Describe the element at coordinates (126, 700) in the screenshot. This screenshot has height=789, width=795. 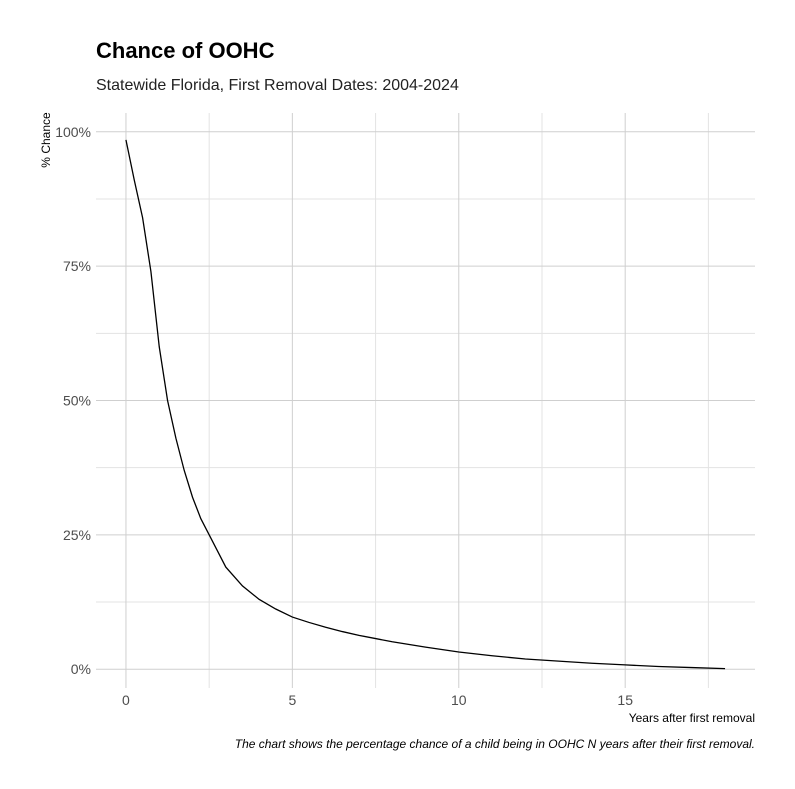
I see `x-tick-label: 0` at that location.